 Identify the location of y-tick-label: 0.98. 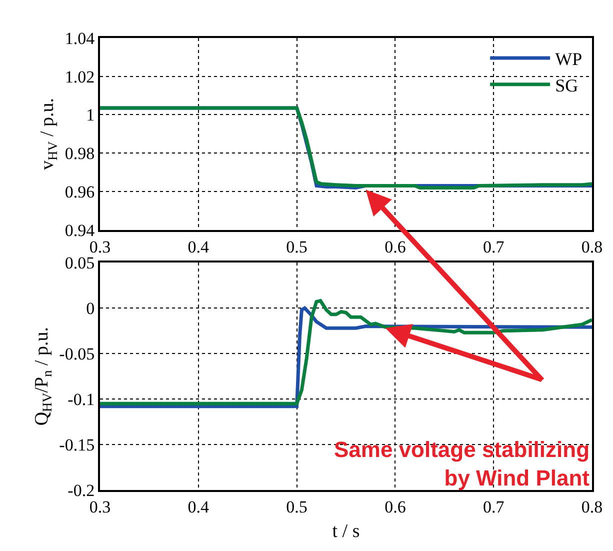
(79, 154).